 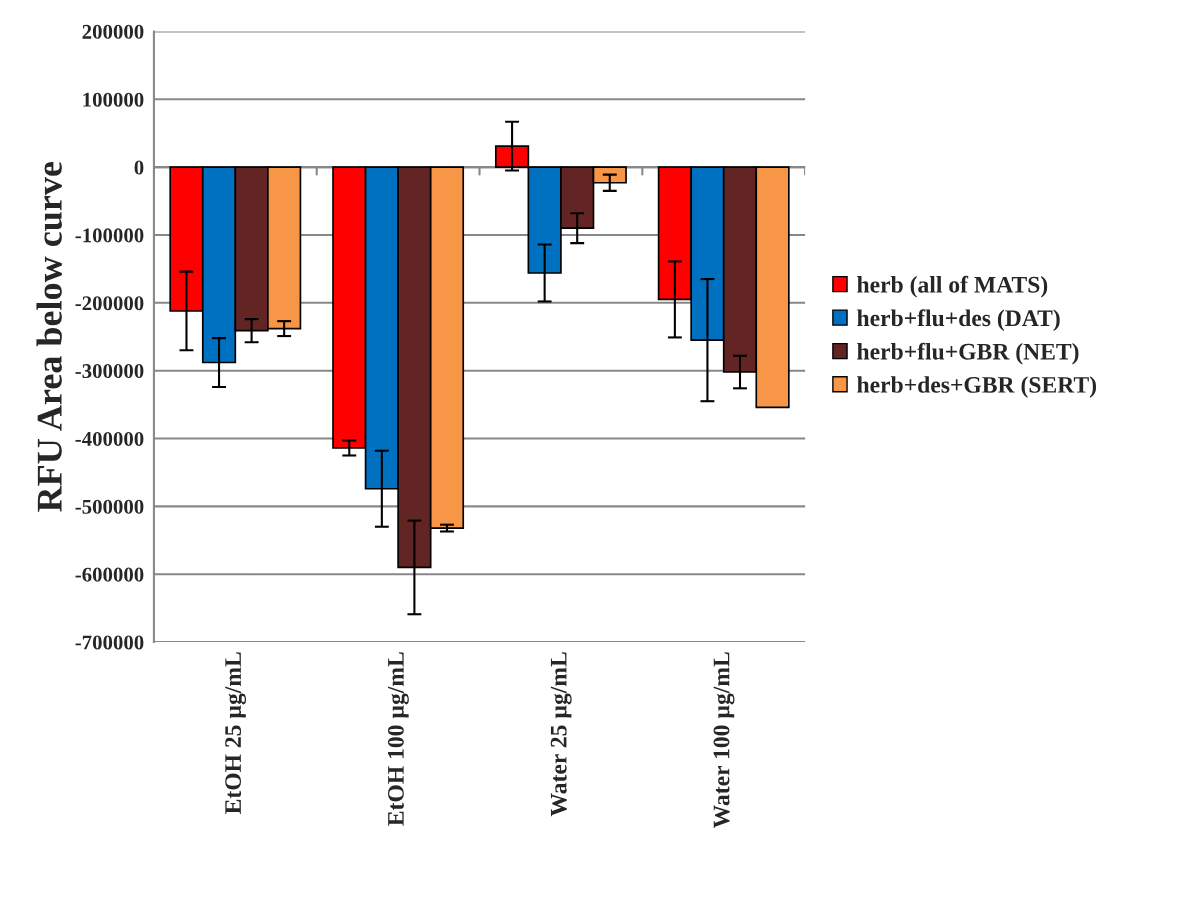 What do you see at coordinates (398, 739) in the screenshot?
I see `x-tick-label: EtOH 100 µg/mL` at bounding box center [398, 739].